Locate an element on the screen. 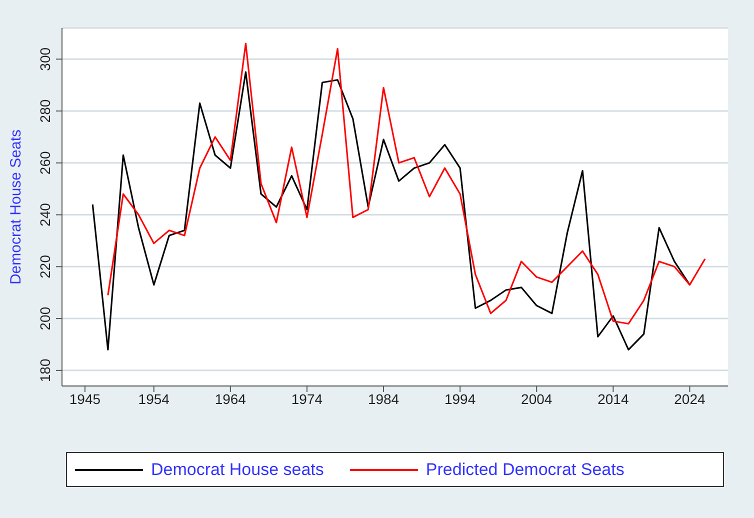  x-tick-label: 2014 is located at coordinates (613, 398).